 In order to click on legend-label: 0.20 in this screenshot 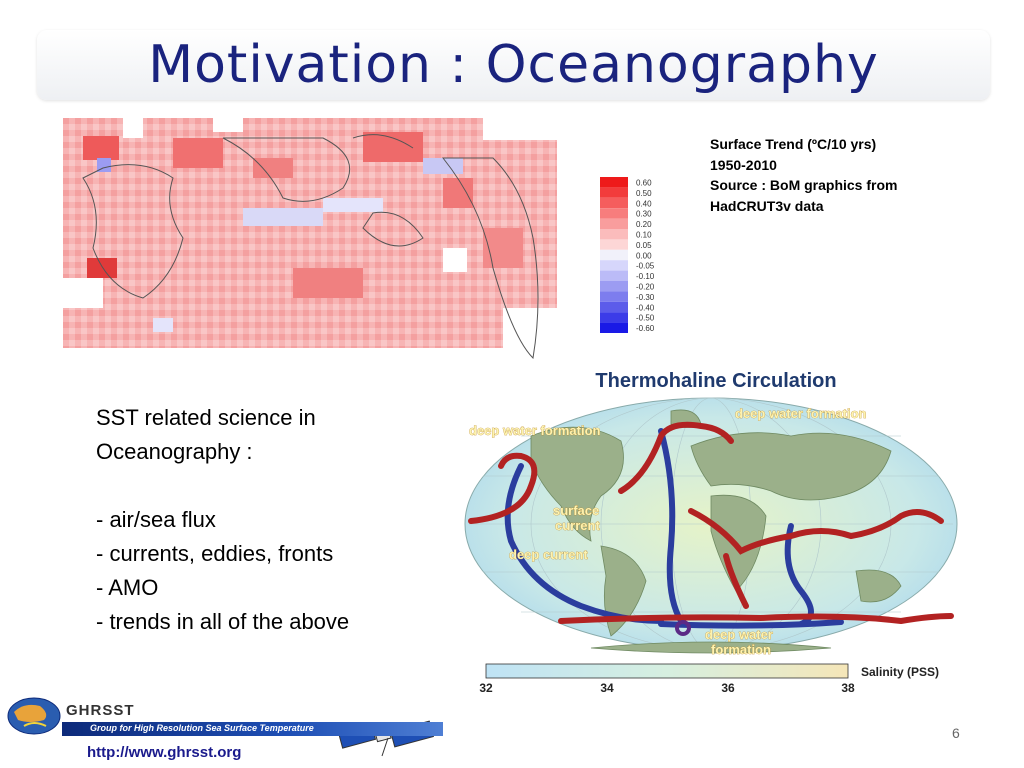, I will do `click(644, 224)`.